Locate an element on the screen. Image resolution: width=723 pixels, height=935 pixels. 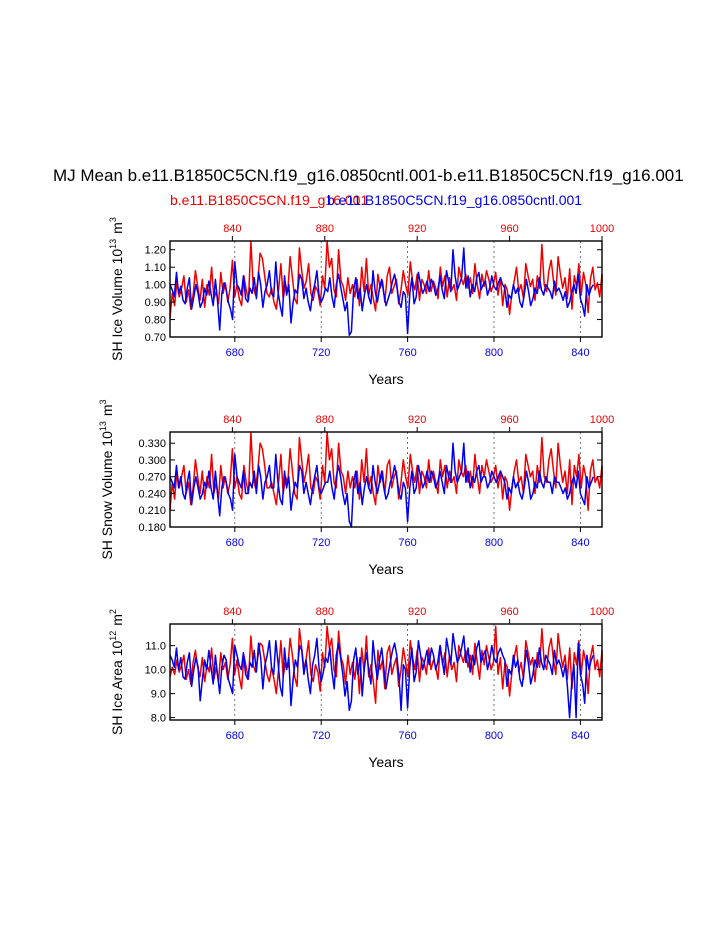
legend-red-label: b.e11.B1850C5CN.f19_g16.001 is located at coordinates (269, 200).